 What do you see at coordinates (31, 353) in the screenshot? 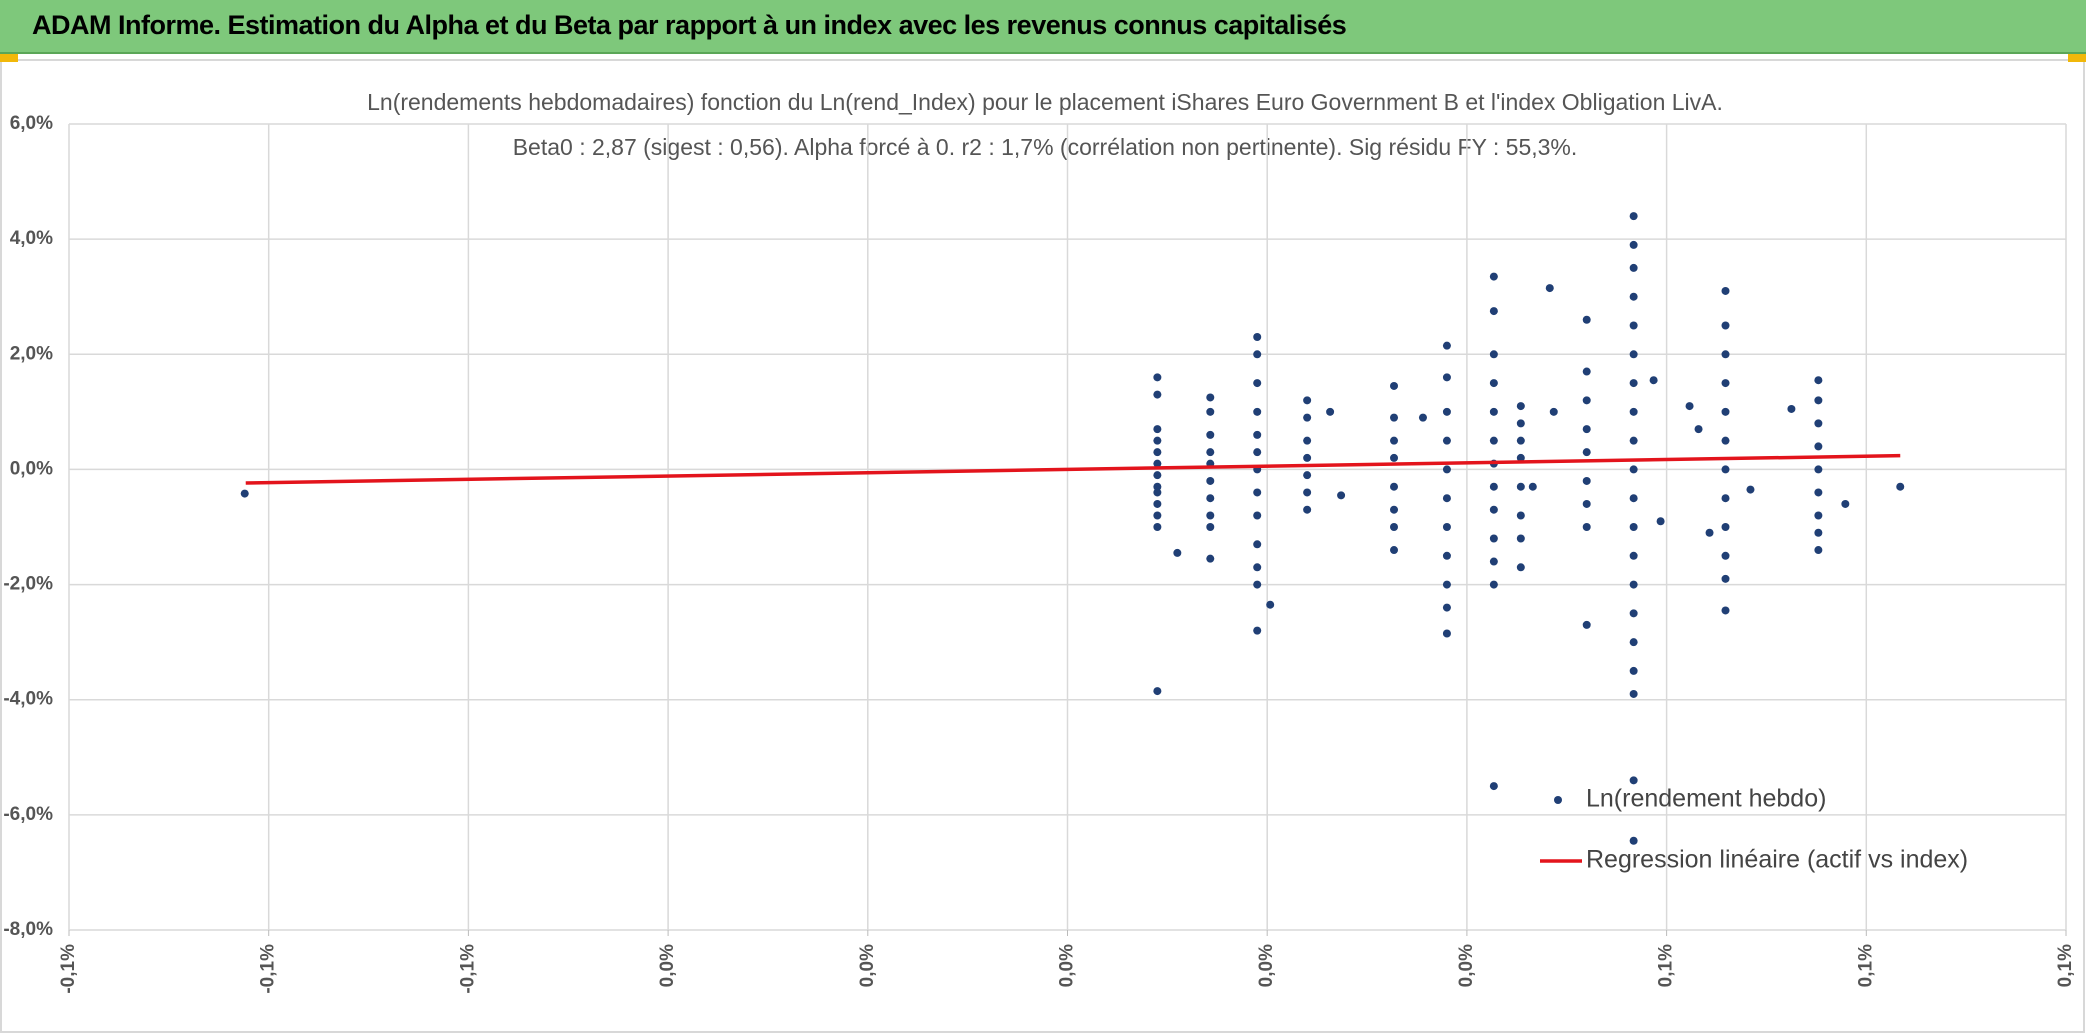
I see `y-tick-label: 2,0%` at bounding box center [31, 353].